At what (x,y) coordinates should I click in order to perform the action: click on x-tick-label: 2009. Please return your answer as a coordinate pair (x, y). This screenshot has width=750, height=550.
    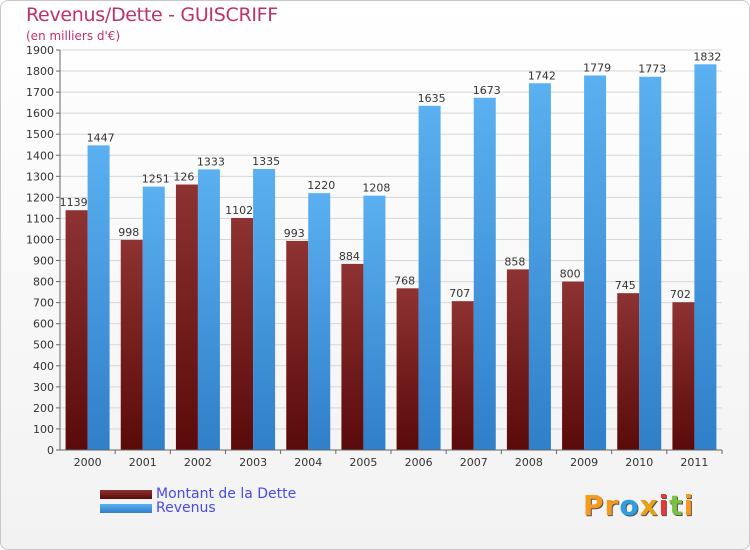
    Looking at the image, I should click on (584, 462).